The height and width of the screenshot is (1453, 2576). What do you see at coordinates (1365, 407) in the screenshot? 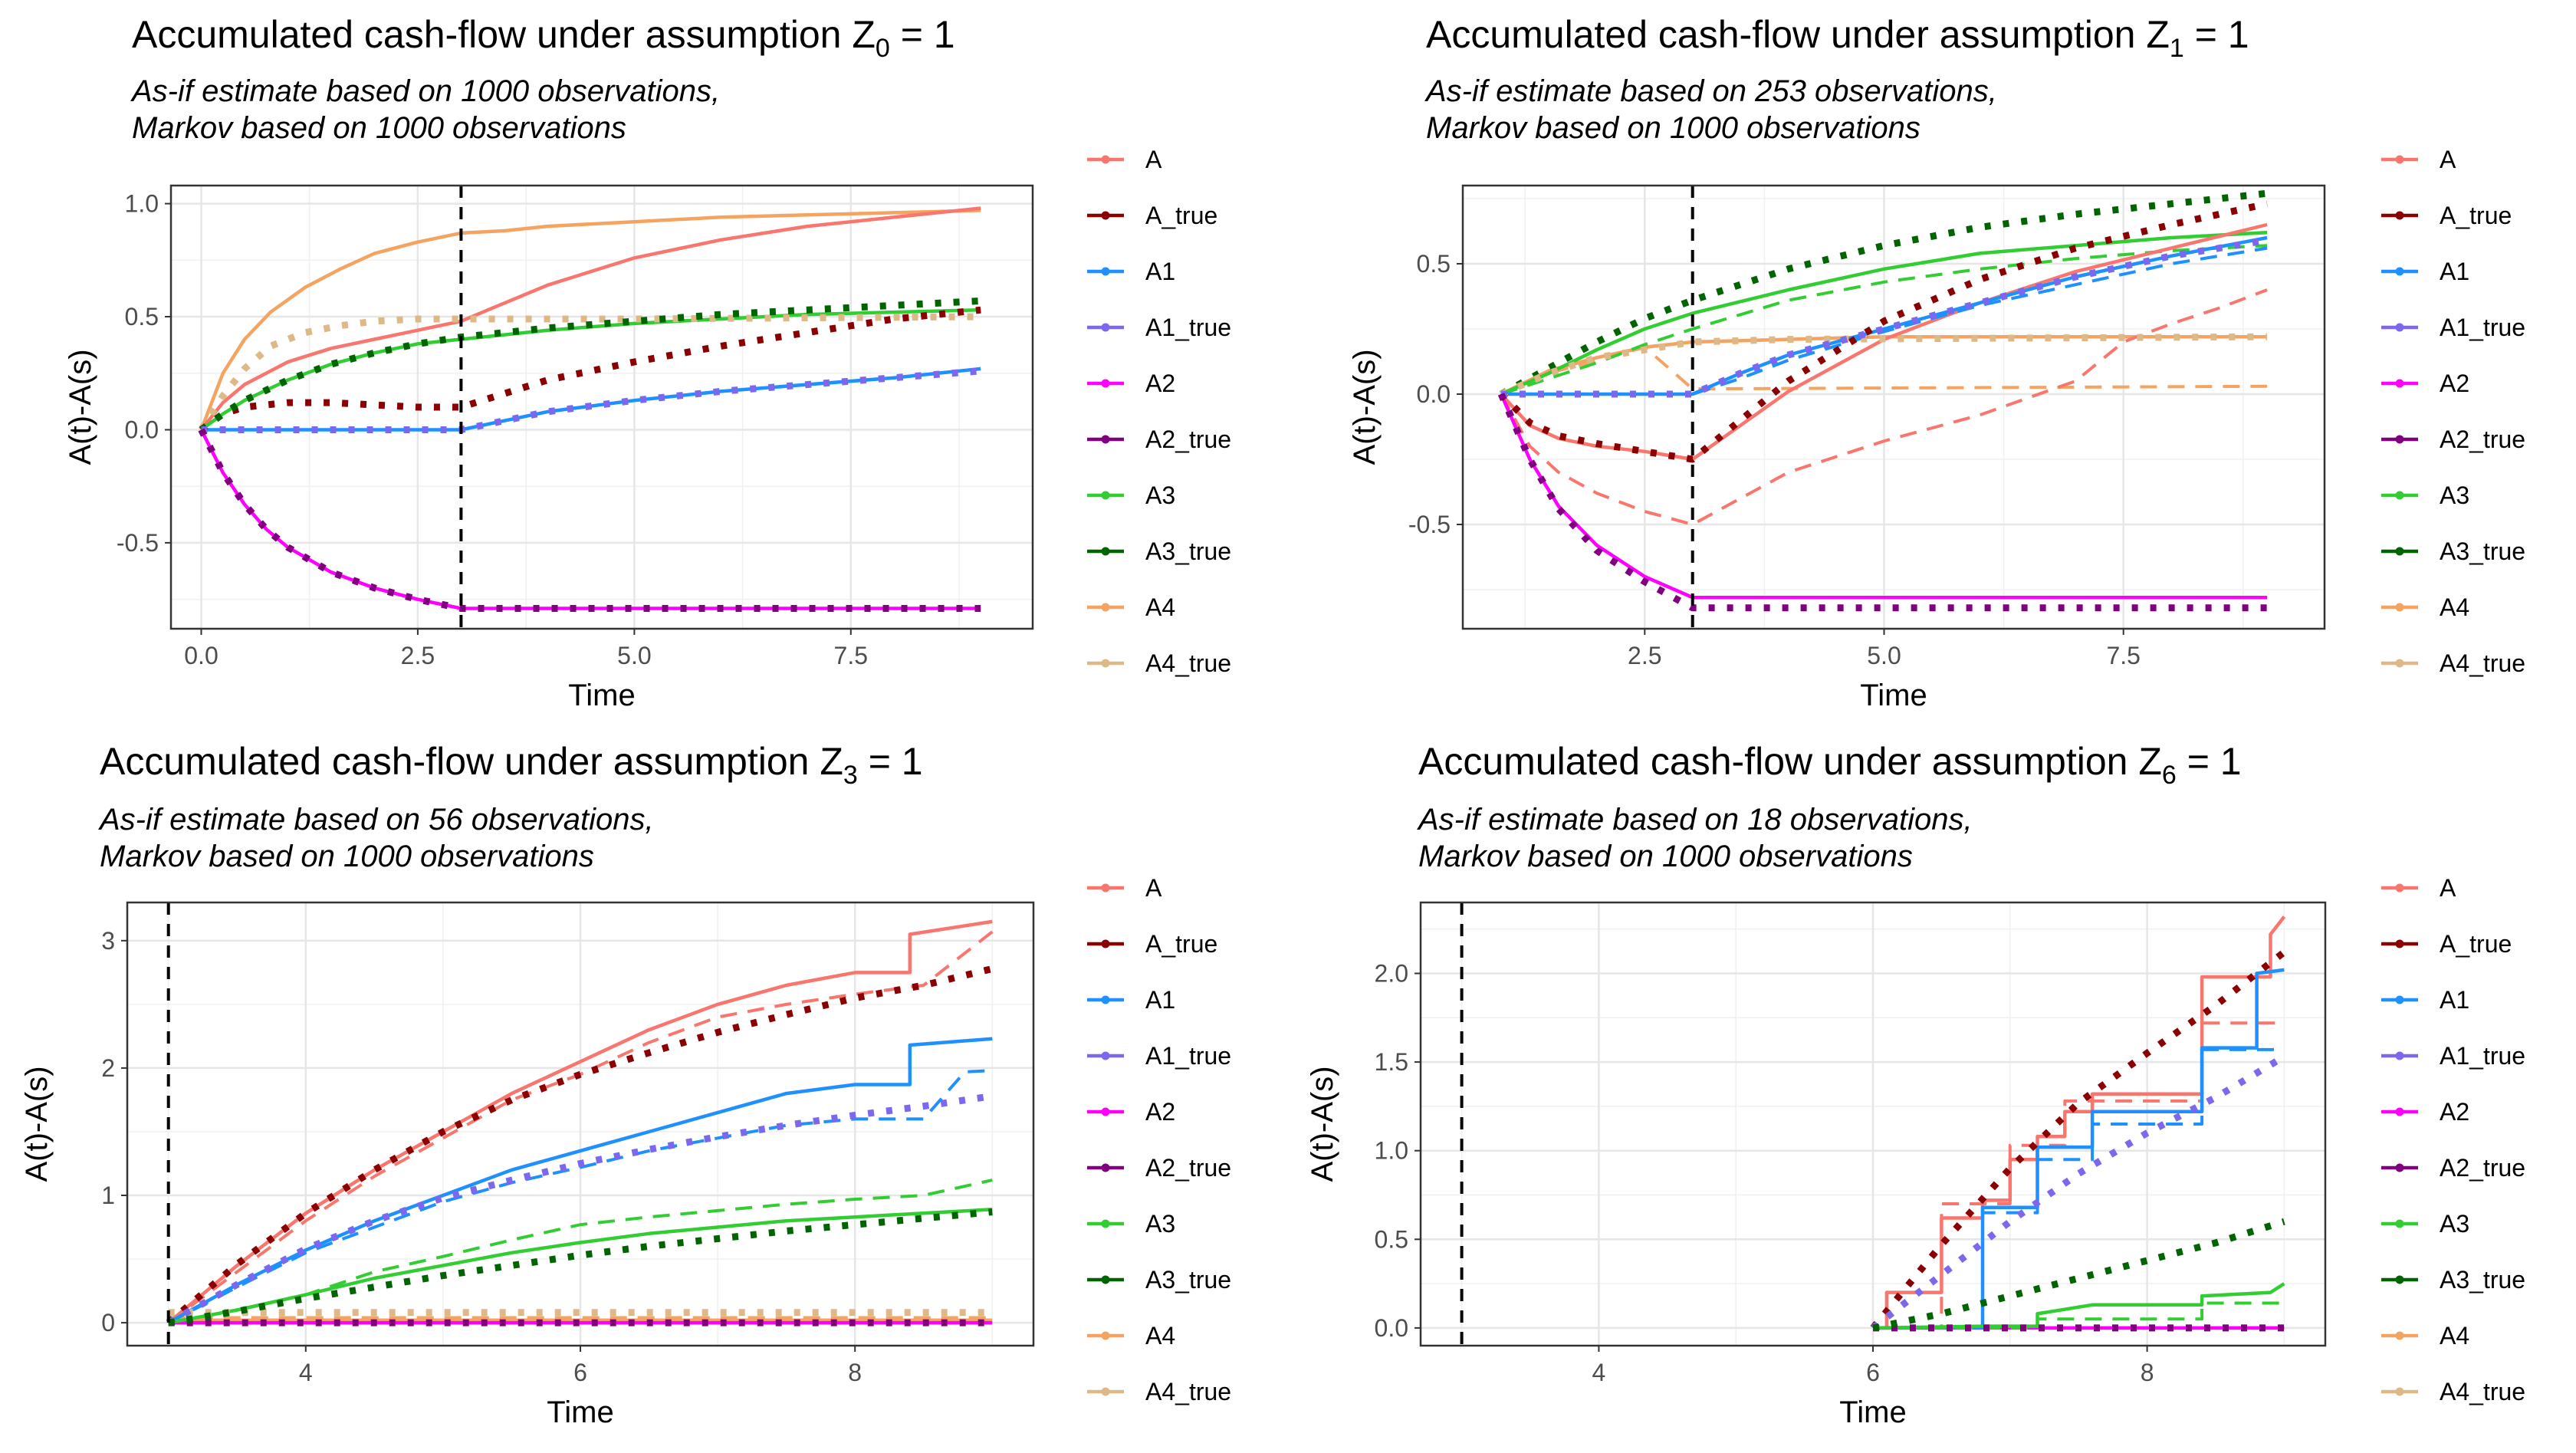
I see `y-axis-title: A(t)-A(s)` at bounding box center [1365, 407].